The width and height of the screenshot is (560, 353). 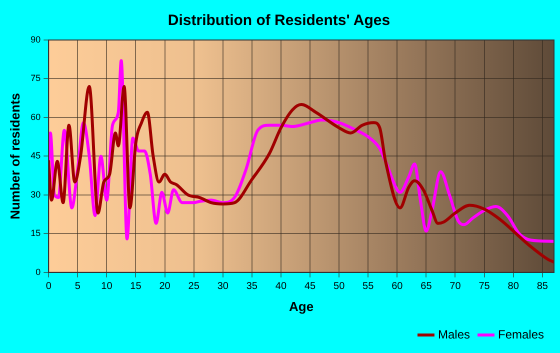 What do you see at coordinates (281, 286) in the screenshot?
I see `x-tick-label: 40` at bounding box center [281, 286].